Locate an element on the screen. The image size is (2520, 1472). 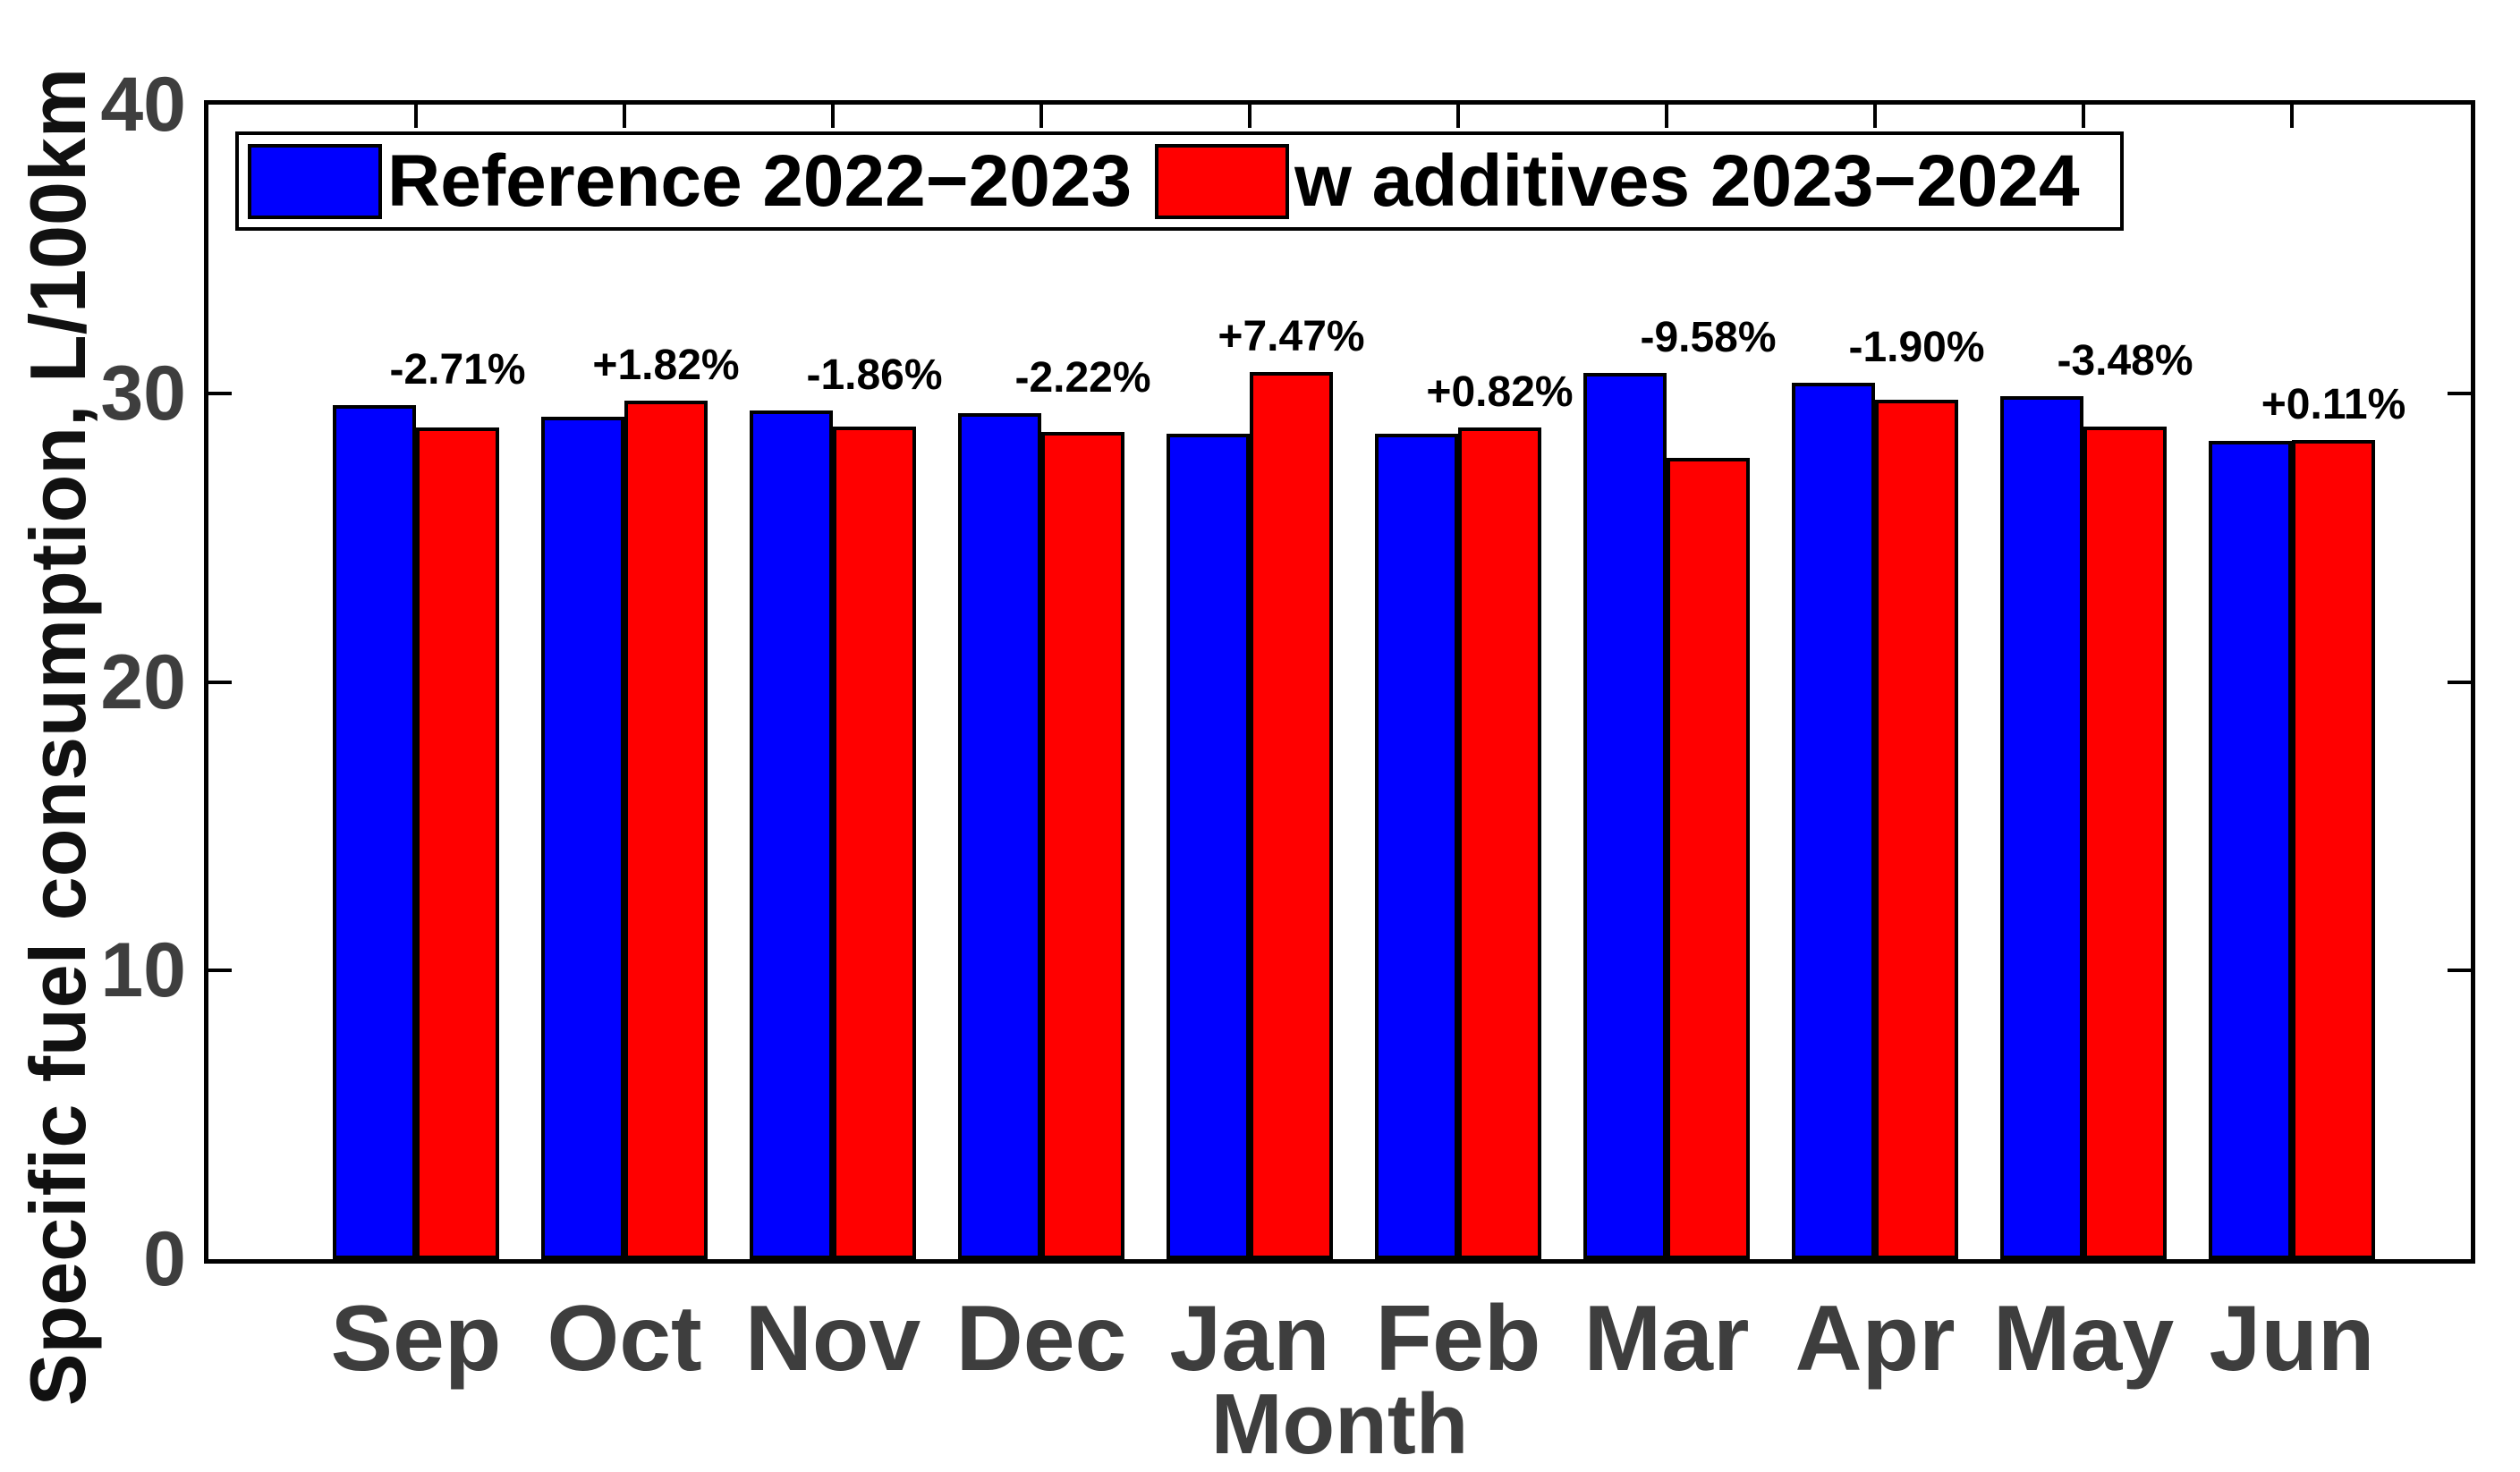
bar-annotation: +1.82% is located at coordinates (666, 366).